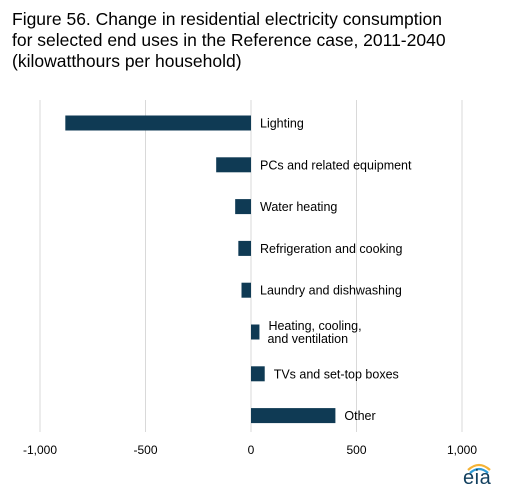 This screenshot has height=501, width=515. What do you see at coordinates (314, 332) in the screenshot?
I see `category-label: Heating, cooling, and ventilation` at bounding box center [314, 332].